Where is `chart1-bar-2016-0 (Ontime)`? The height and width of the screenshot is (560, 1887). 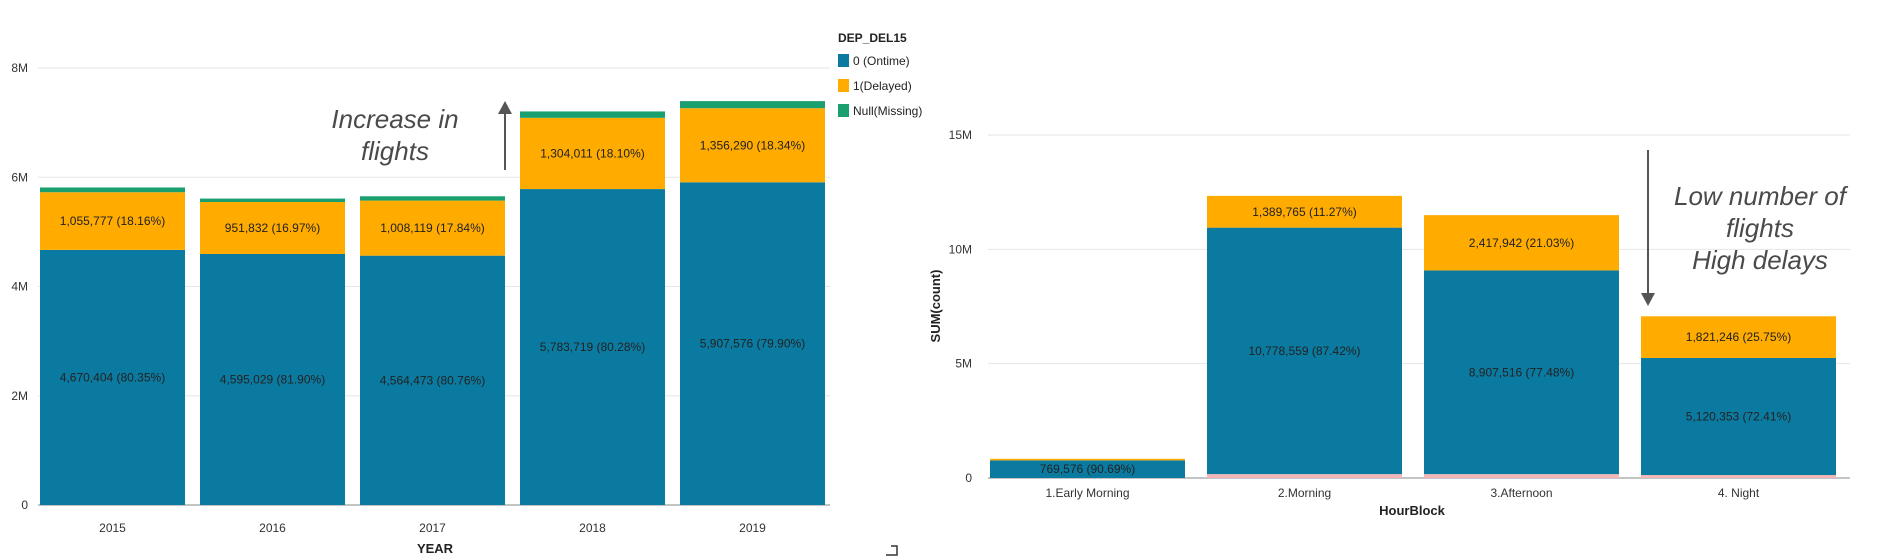 chart1-bar-2016-0 (Ontime) is located at coordinates (272, 379).